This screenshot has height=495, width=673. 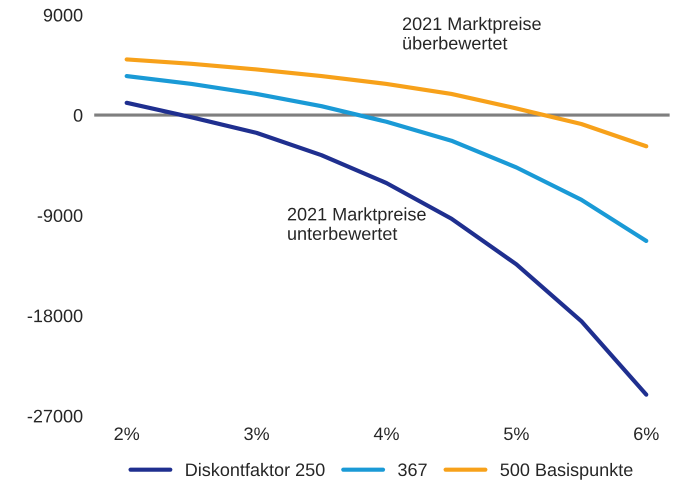 I want to click on y-tick-label: -9000, so click(x=60, y=215).